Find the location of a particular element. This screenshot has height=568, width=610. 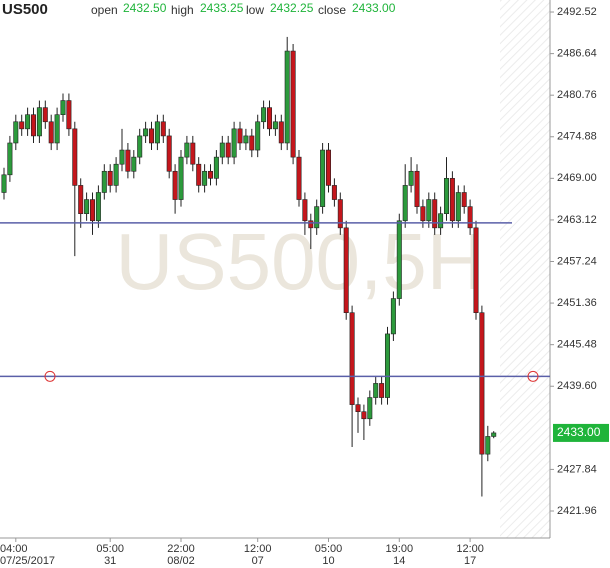

y-tick-label: 2469.00 is located at coordinates (577, 178).